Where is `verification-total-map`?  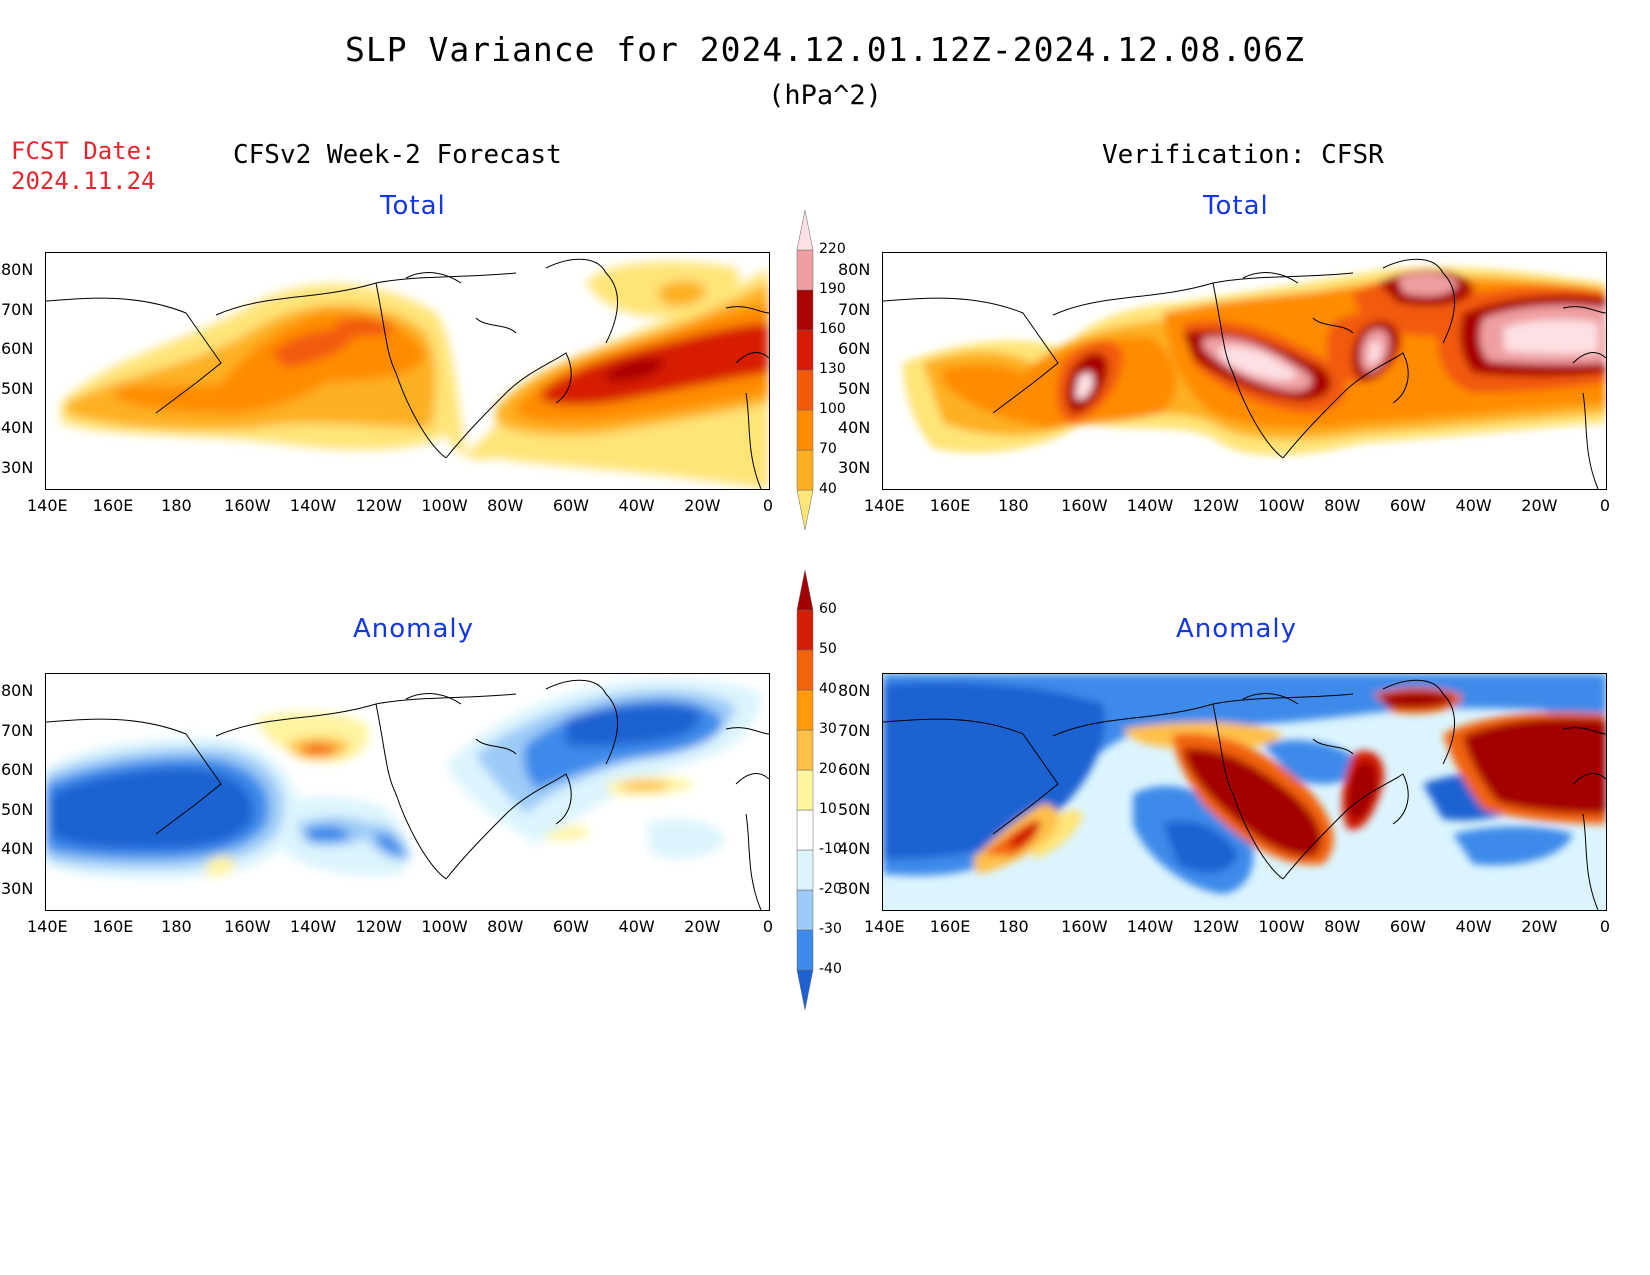 verification-total-map is located at coordinates (1244, 371).